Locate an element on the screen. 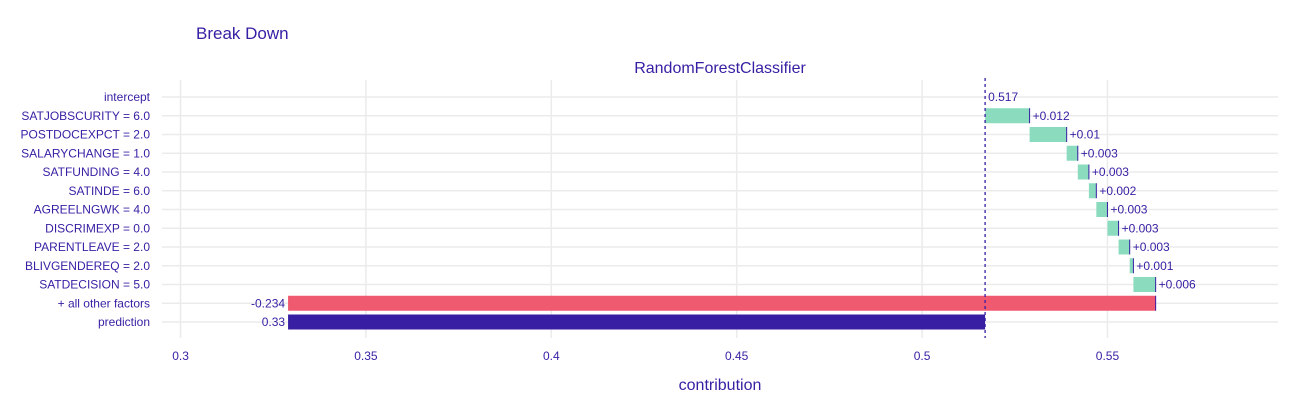  category-label: POSTDOCEXPCT = 2.0 is located at coordinates (86, 135).